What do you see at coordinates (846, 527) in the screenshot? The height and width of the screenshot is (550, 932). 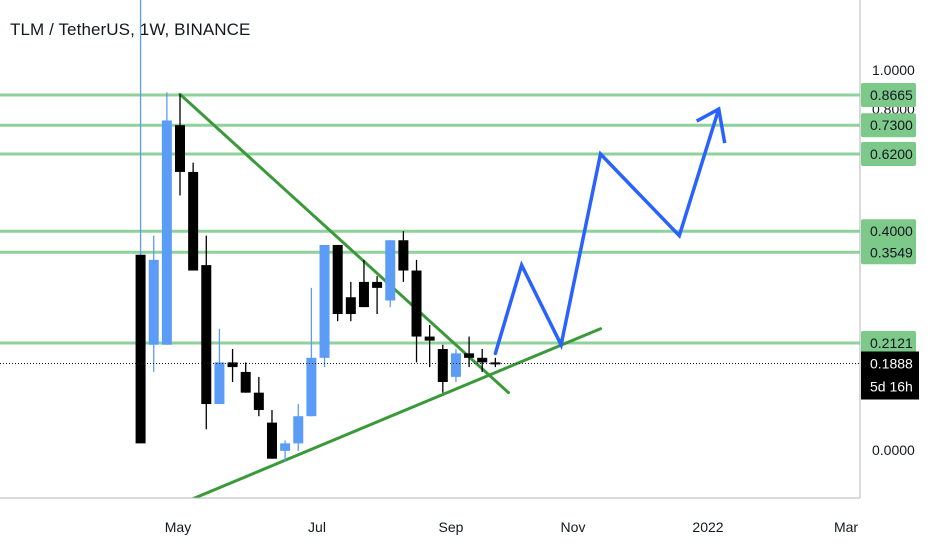 I see `time-tick-label: Mar` at bounding box center [846, 527].